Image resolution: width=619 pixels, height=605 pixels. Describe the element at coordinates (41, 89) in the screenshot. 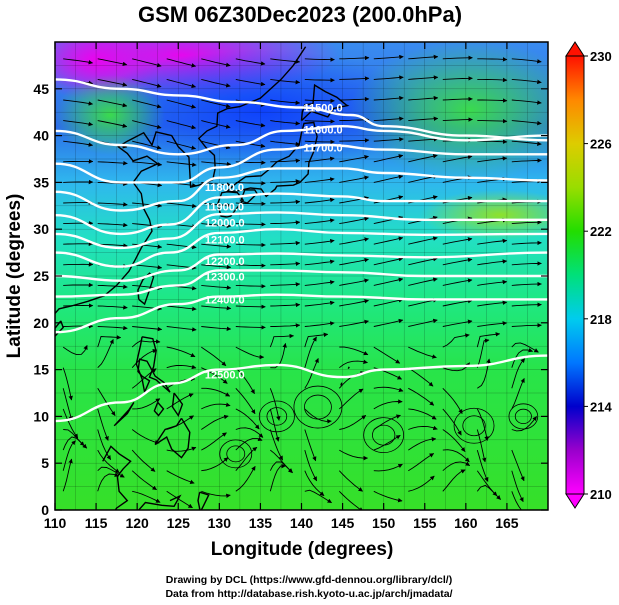

I see `y-tick-label: 45` at that location.